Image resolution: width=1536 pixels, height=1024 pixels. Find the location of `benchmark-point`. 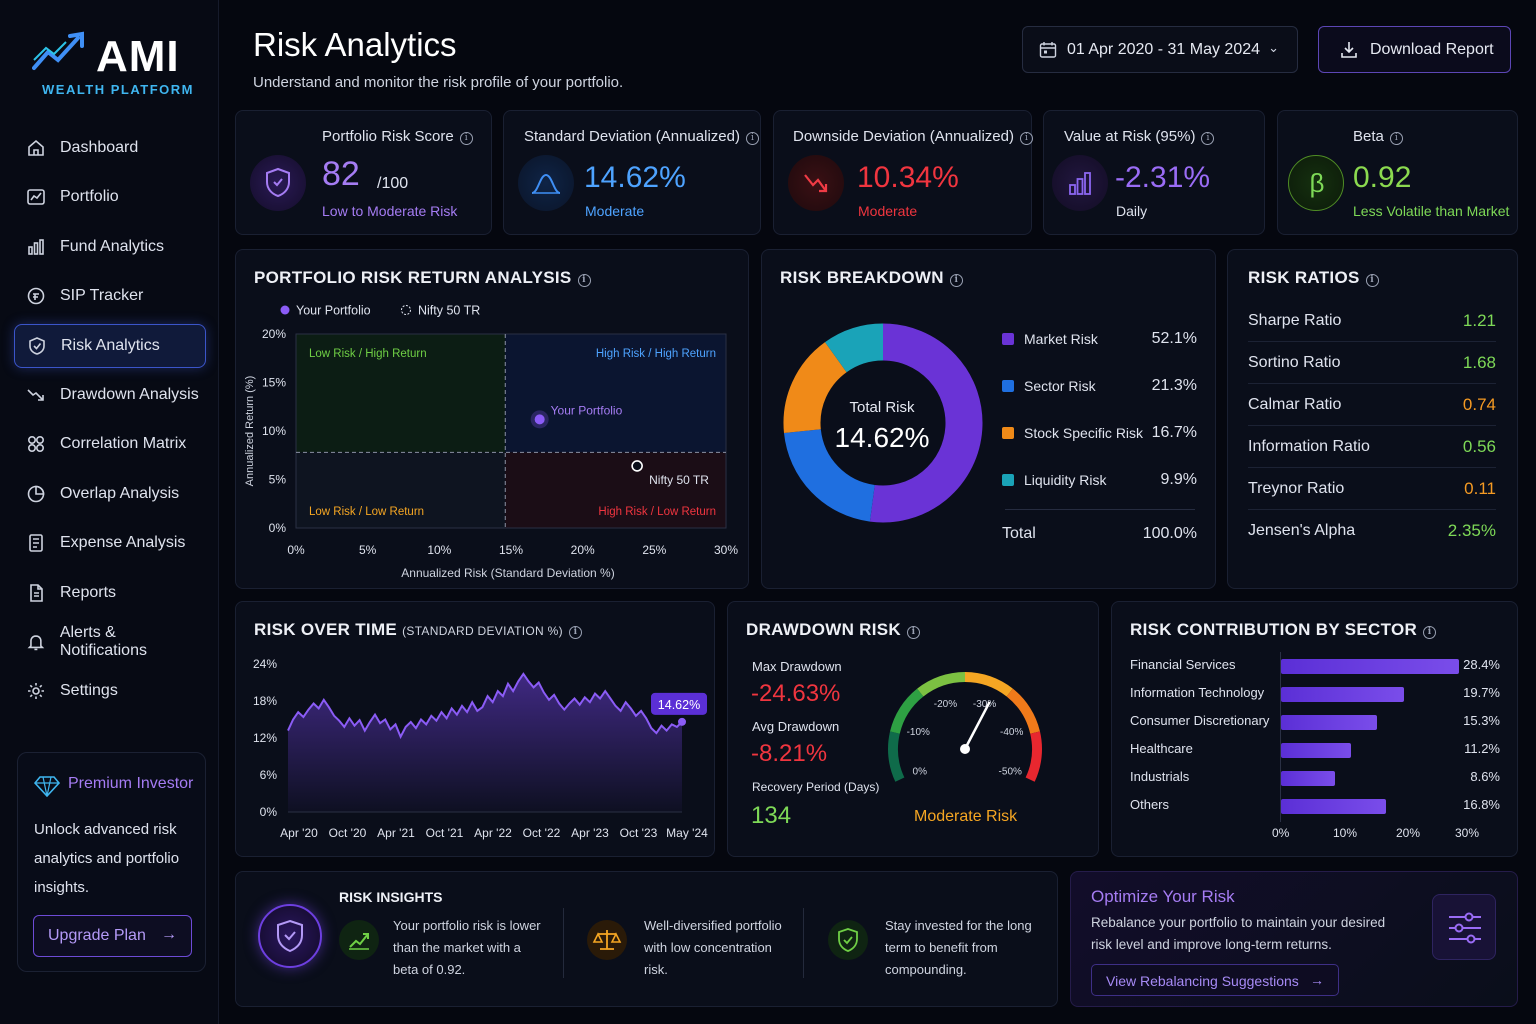

benchmark-point is located at coordinates (637, 466).